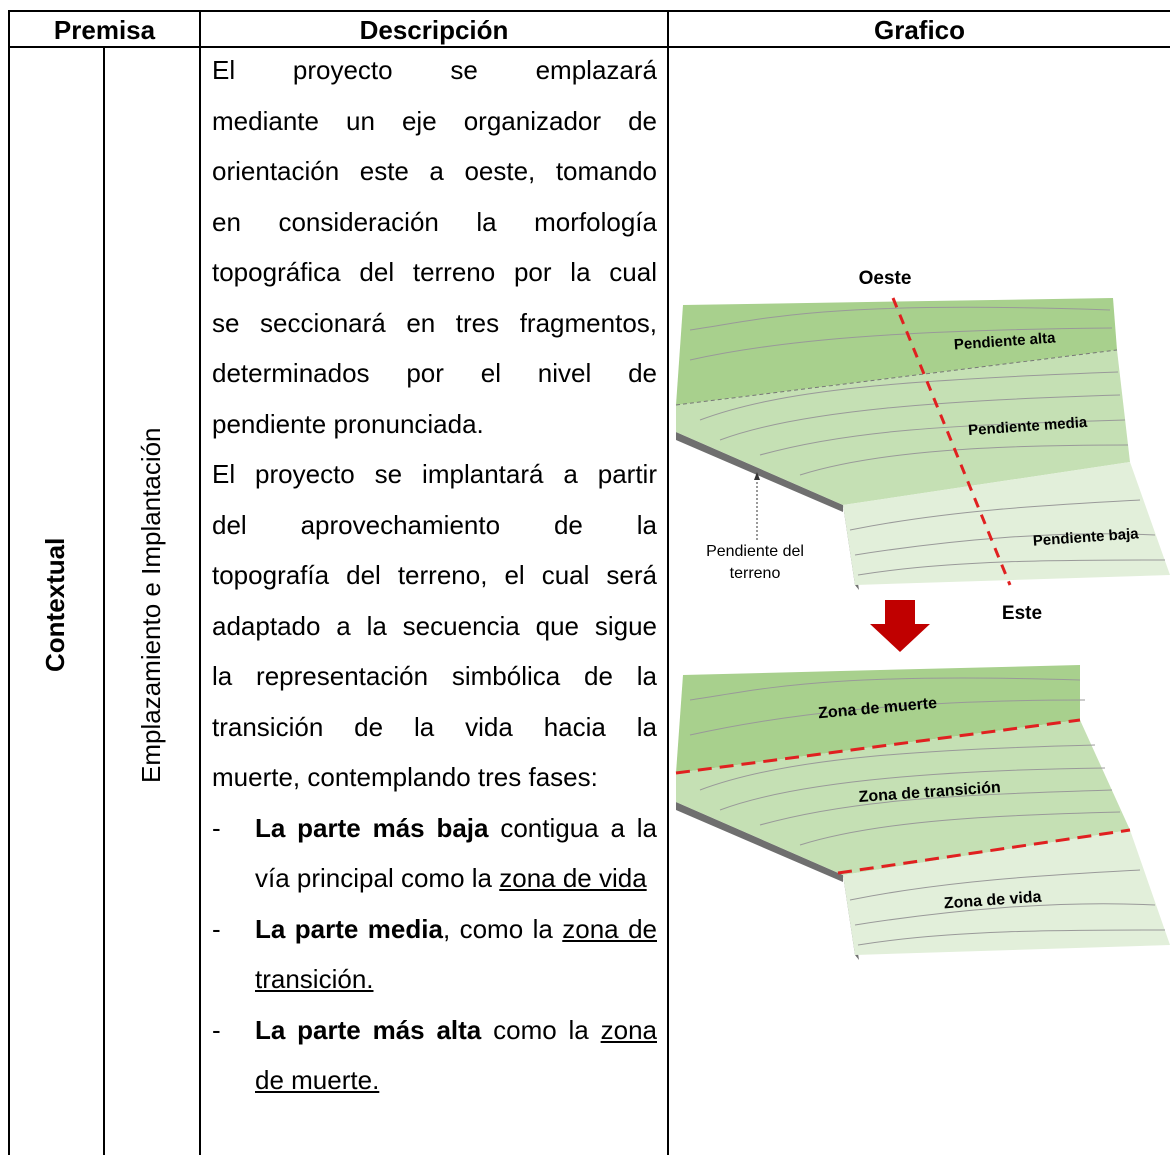 The width and height of the screenshot is (1170, 1155). I want to click on bold-text: La parte más alta, so click(368, 1029).